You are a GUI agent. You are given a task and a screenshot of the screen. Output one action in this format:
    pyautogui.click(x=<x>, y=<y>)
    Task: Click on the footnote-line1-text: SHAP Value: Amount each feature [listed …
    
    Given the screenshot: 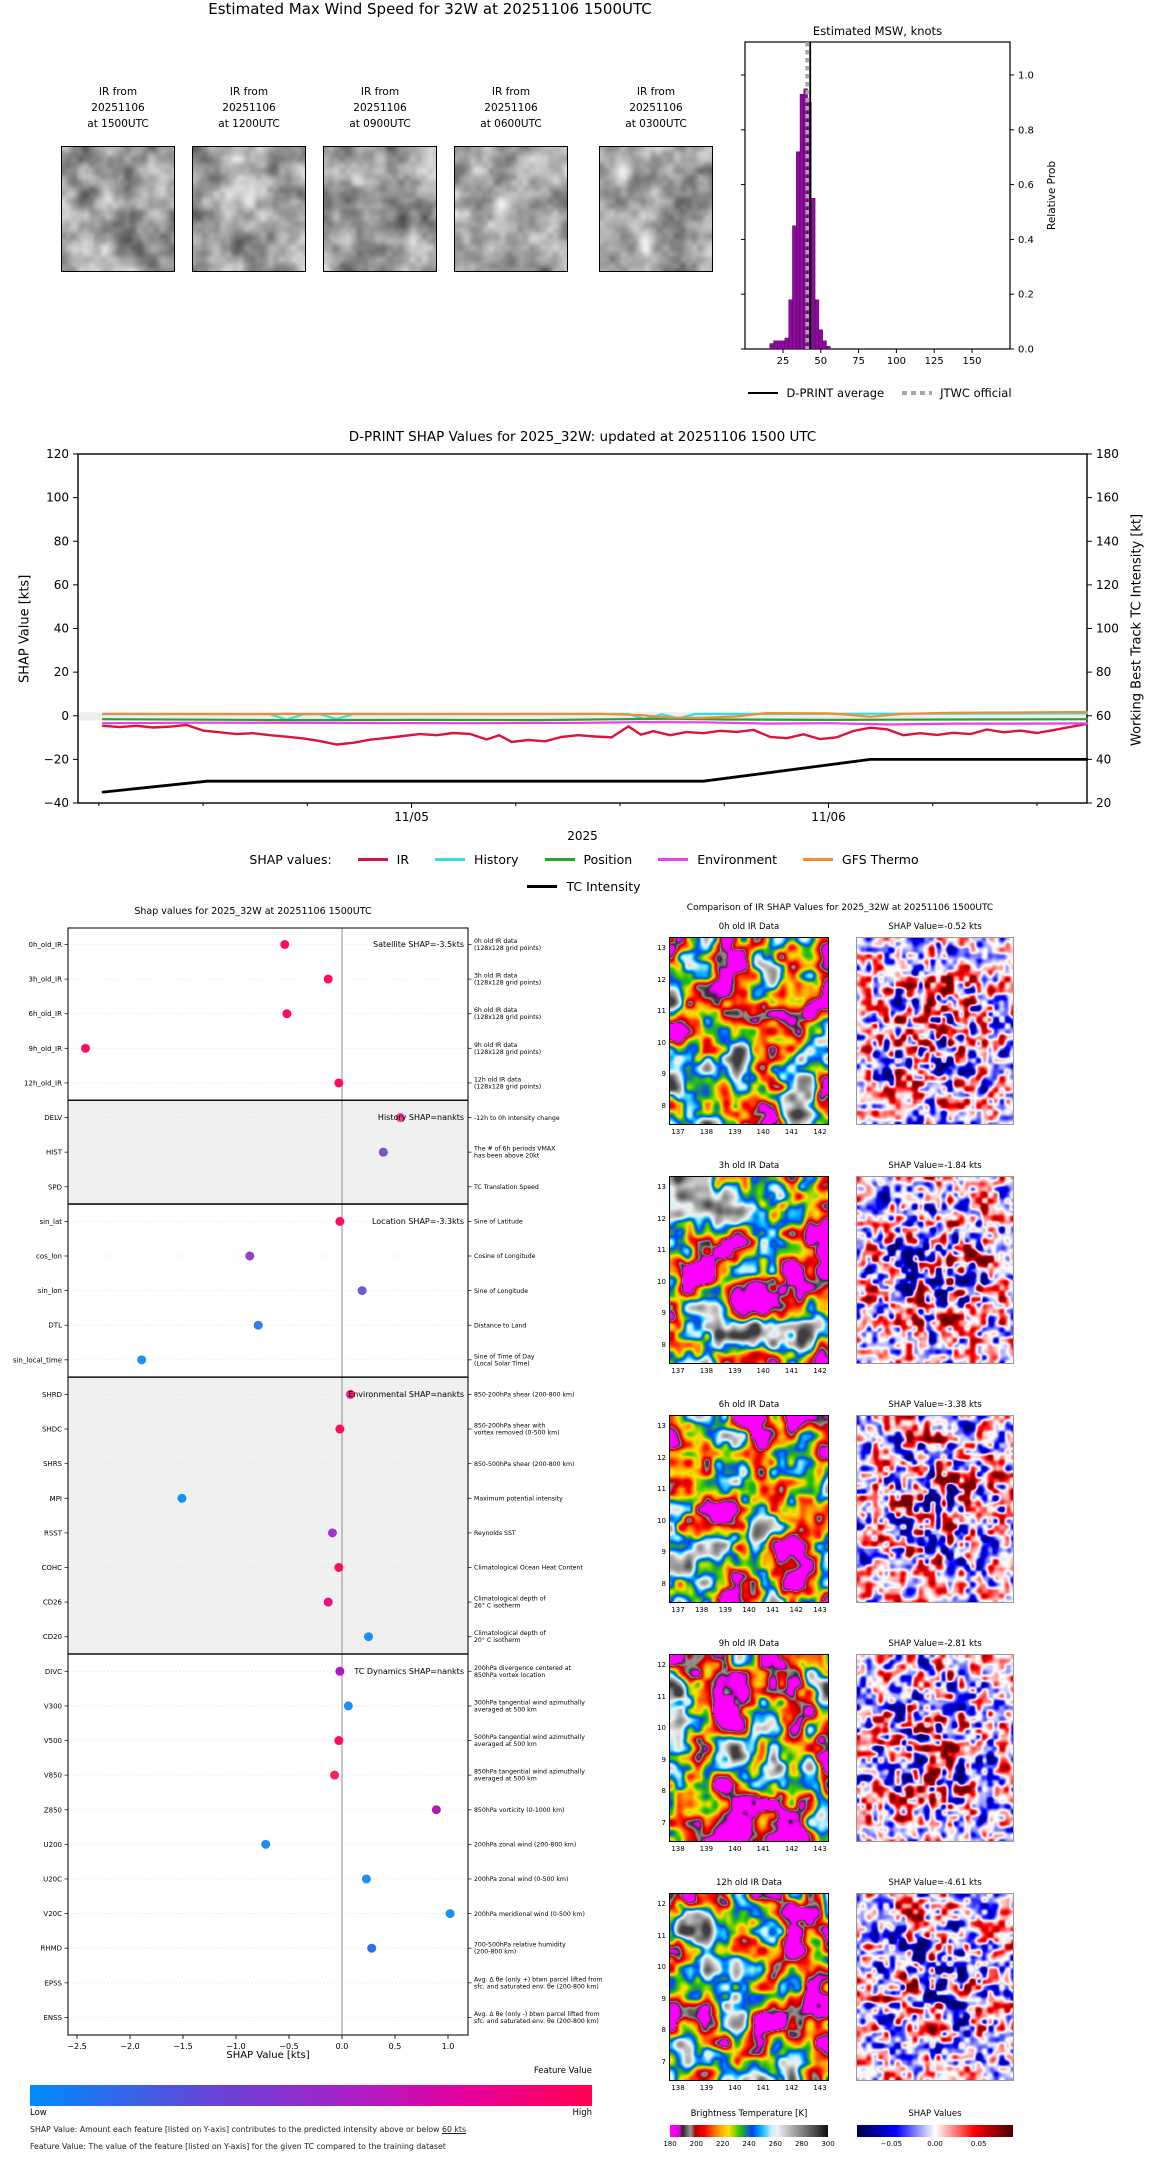 What is the action you would take?
    pyautogui.click(x=236, y=2129)
    